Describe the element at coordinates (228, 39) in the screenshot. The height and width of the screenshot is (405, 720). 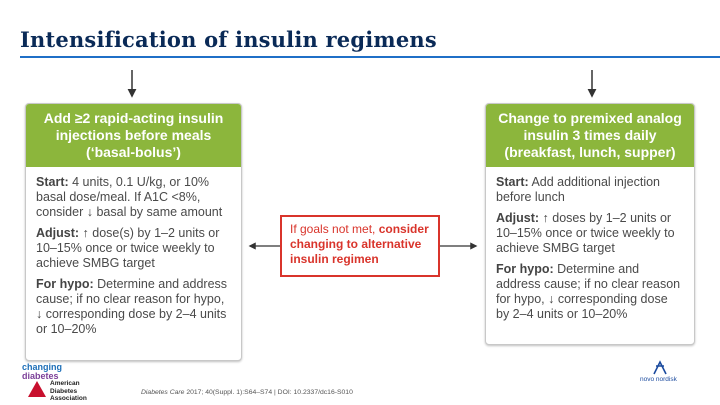
I see `page-title: Intensification of insulin regimens` at that location.